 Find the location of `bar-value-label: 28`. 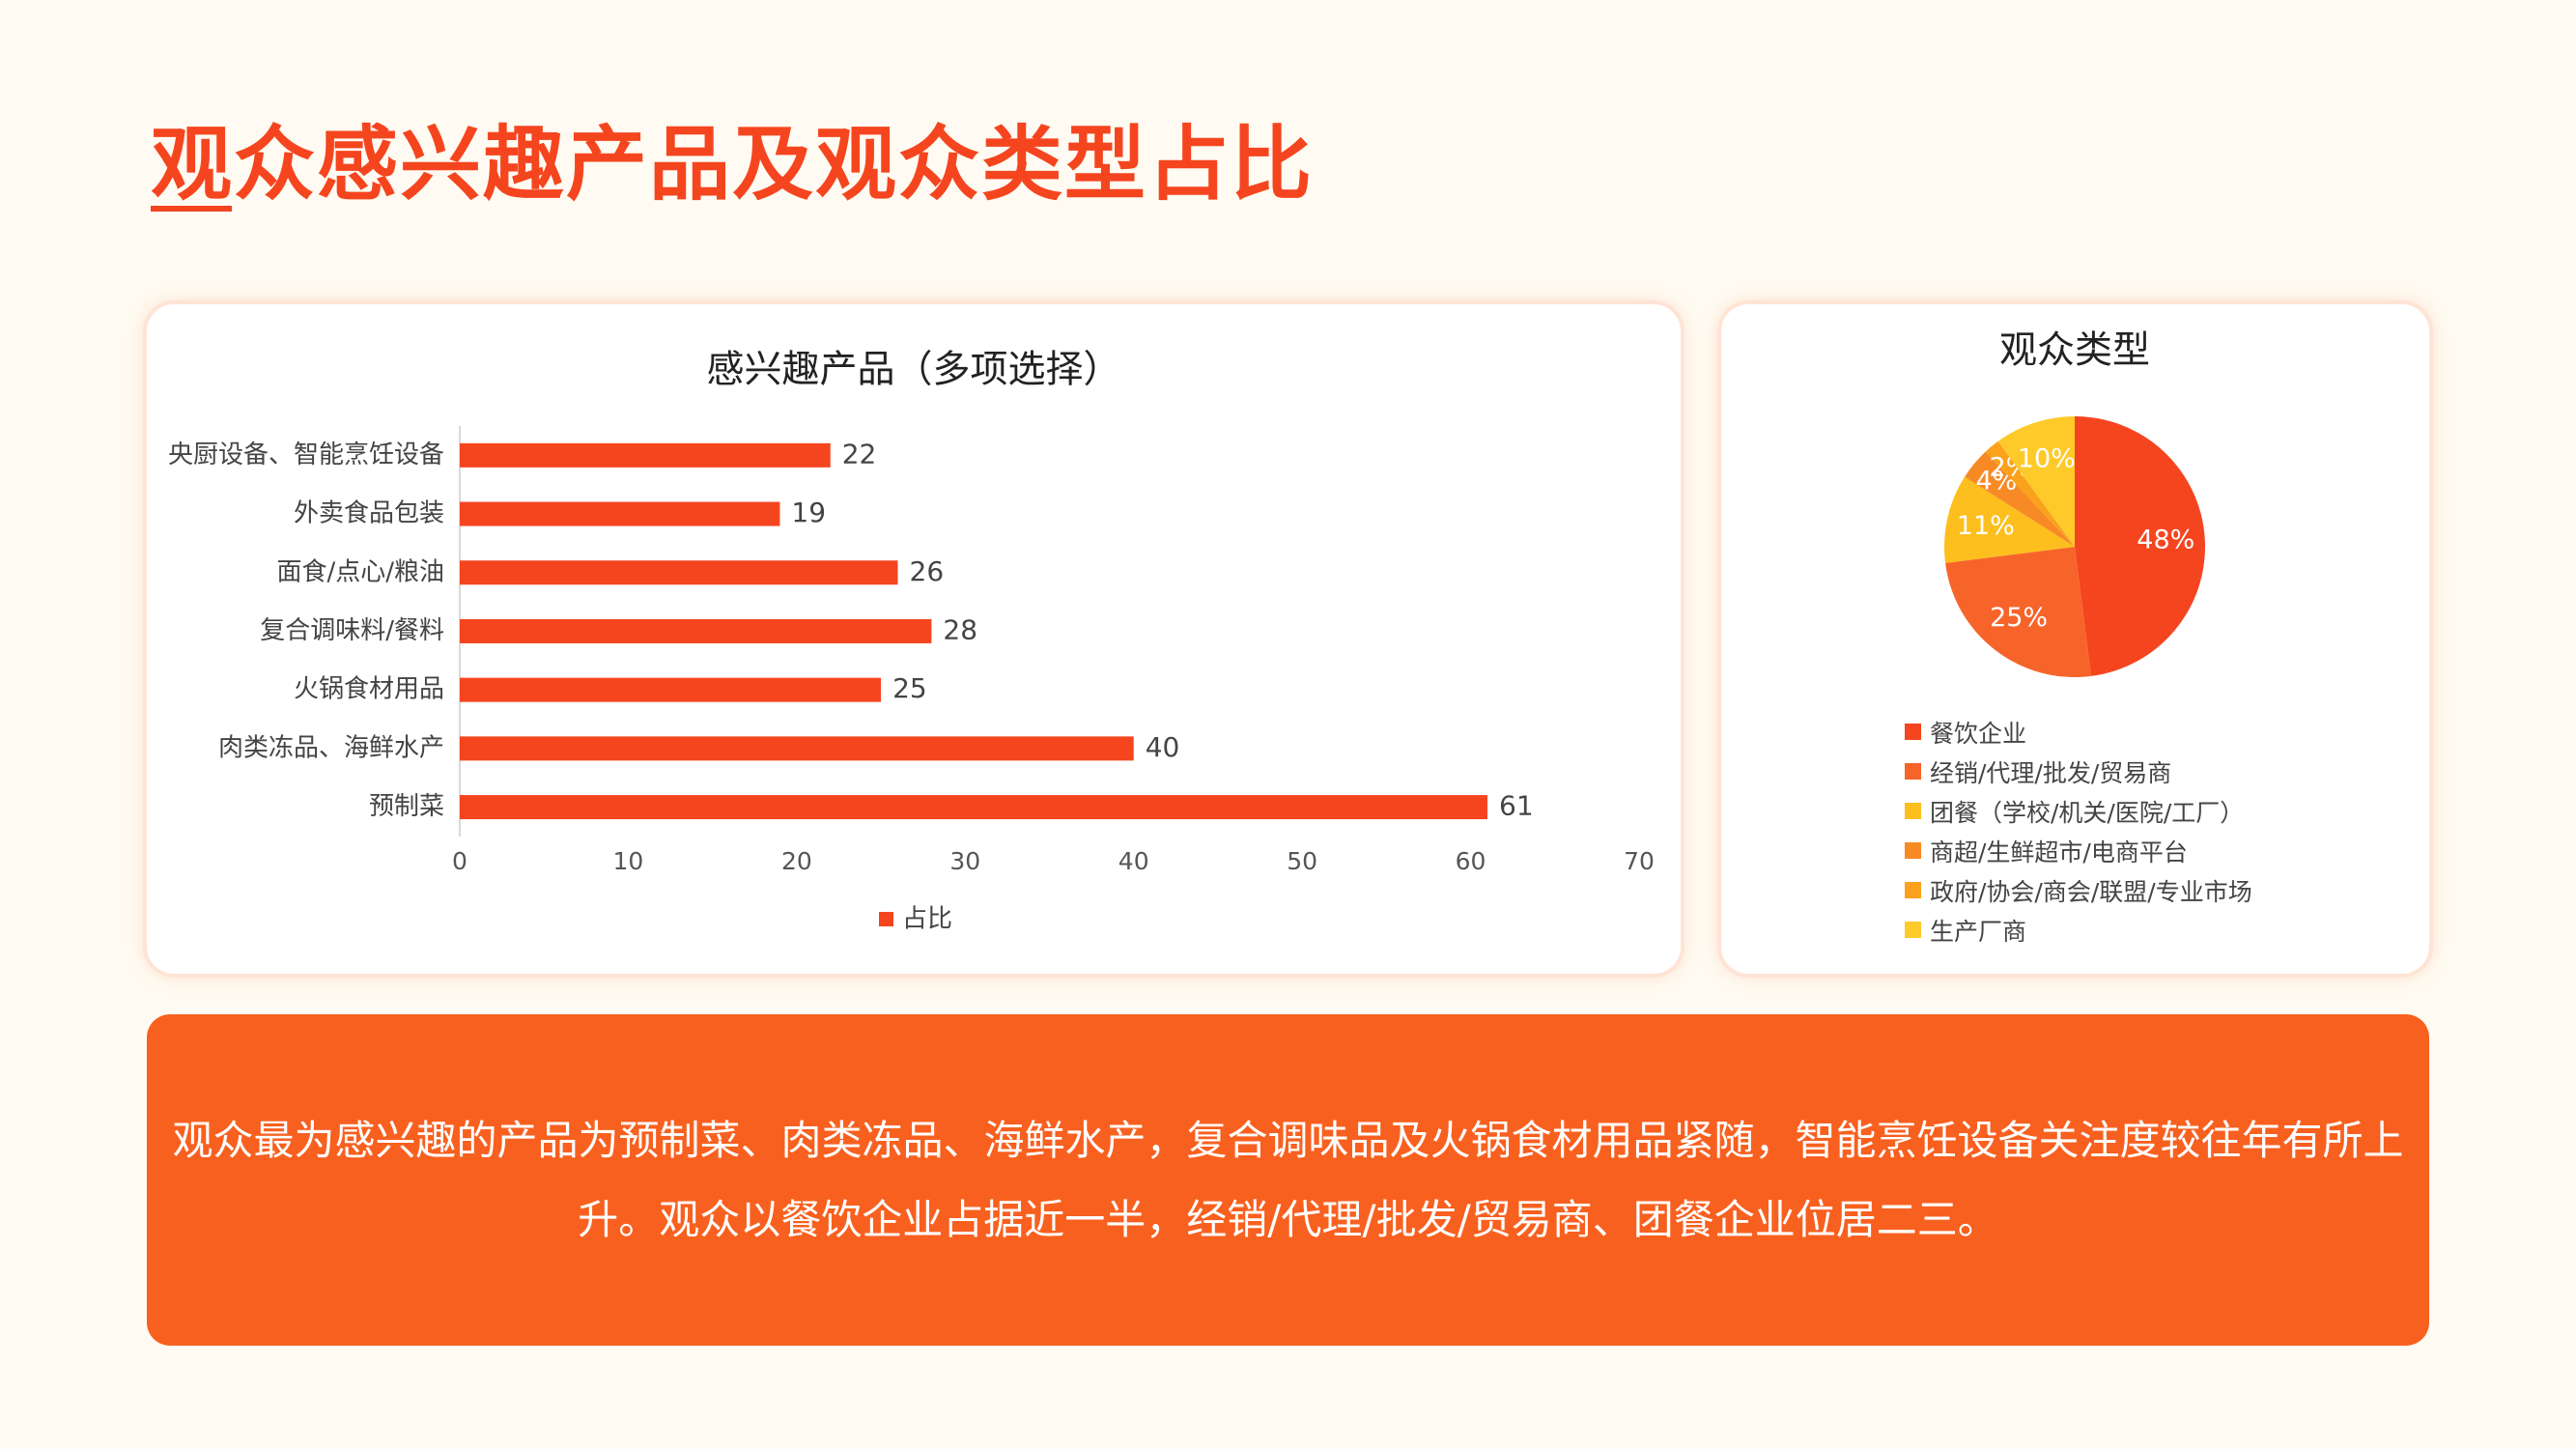

bar-value-label: 28 is located at coordinates (960, 629).